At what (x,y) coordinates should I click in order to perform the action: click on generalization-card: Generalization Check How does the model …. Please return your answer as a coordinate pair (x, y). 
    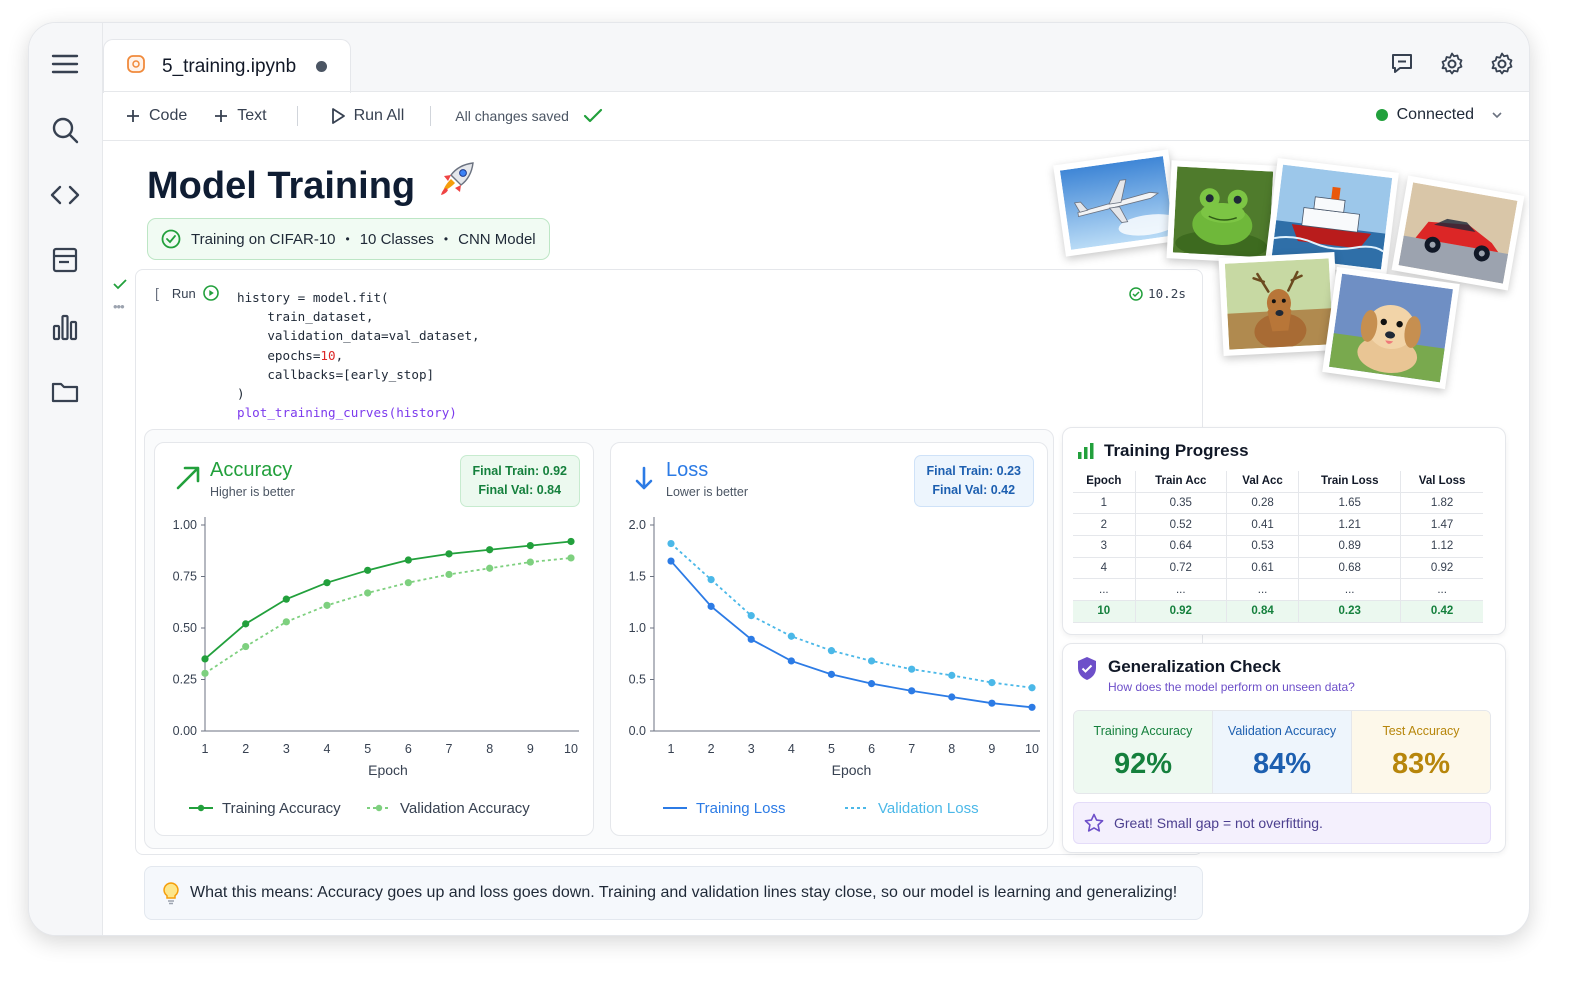
    Looking at the image, I should click on (1284, 748).